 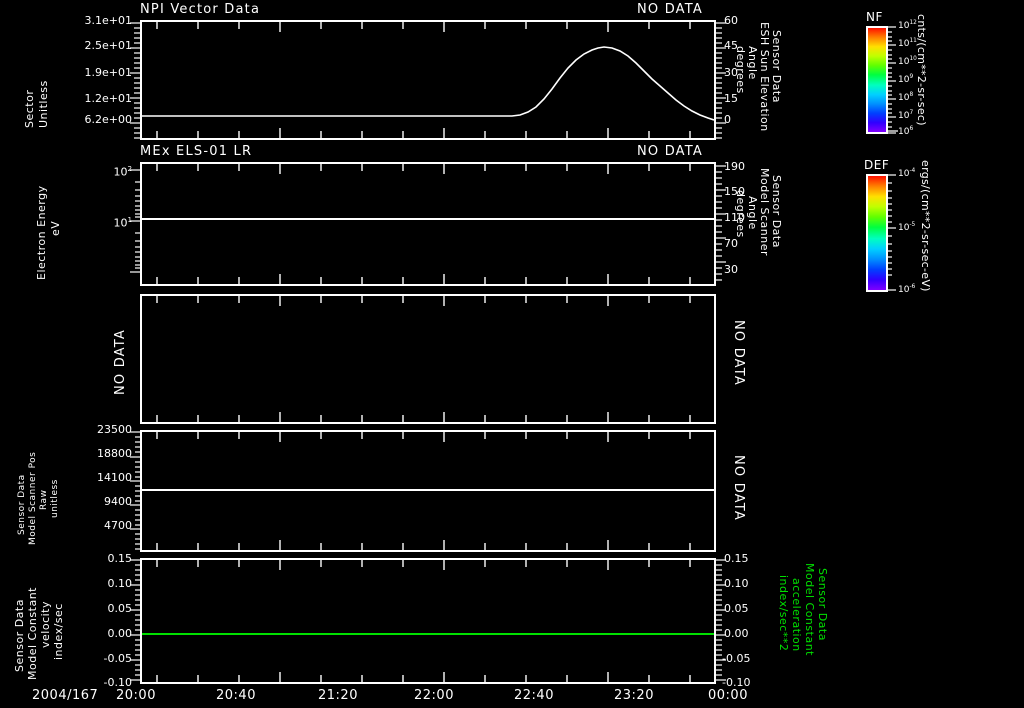 I want to click on colorbar-nf-tick-2: 1010, so click(x=907, y=61).